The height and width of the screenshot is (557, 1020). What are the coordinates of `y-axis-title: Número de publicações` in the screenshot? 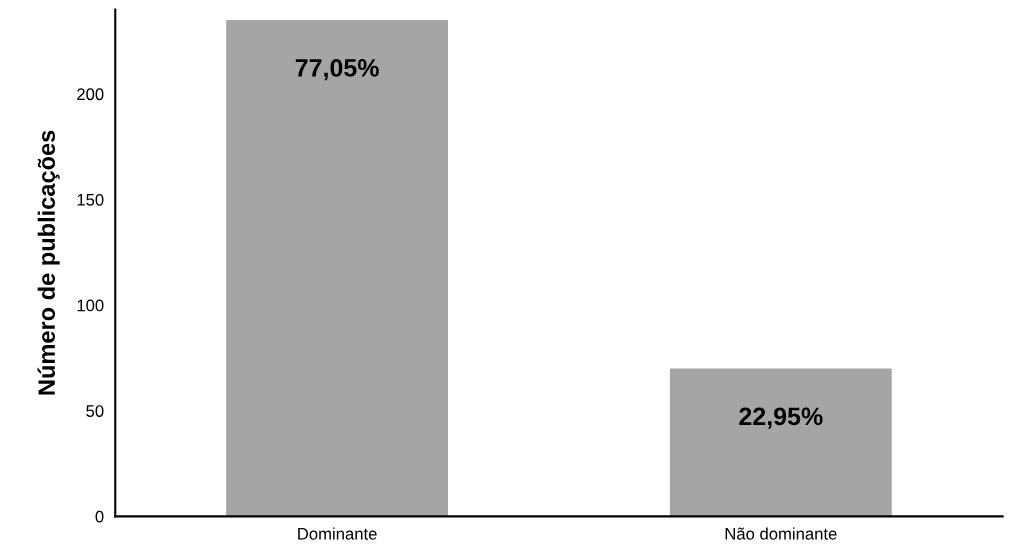 It's located at (48, 262).